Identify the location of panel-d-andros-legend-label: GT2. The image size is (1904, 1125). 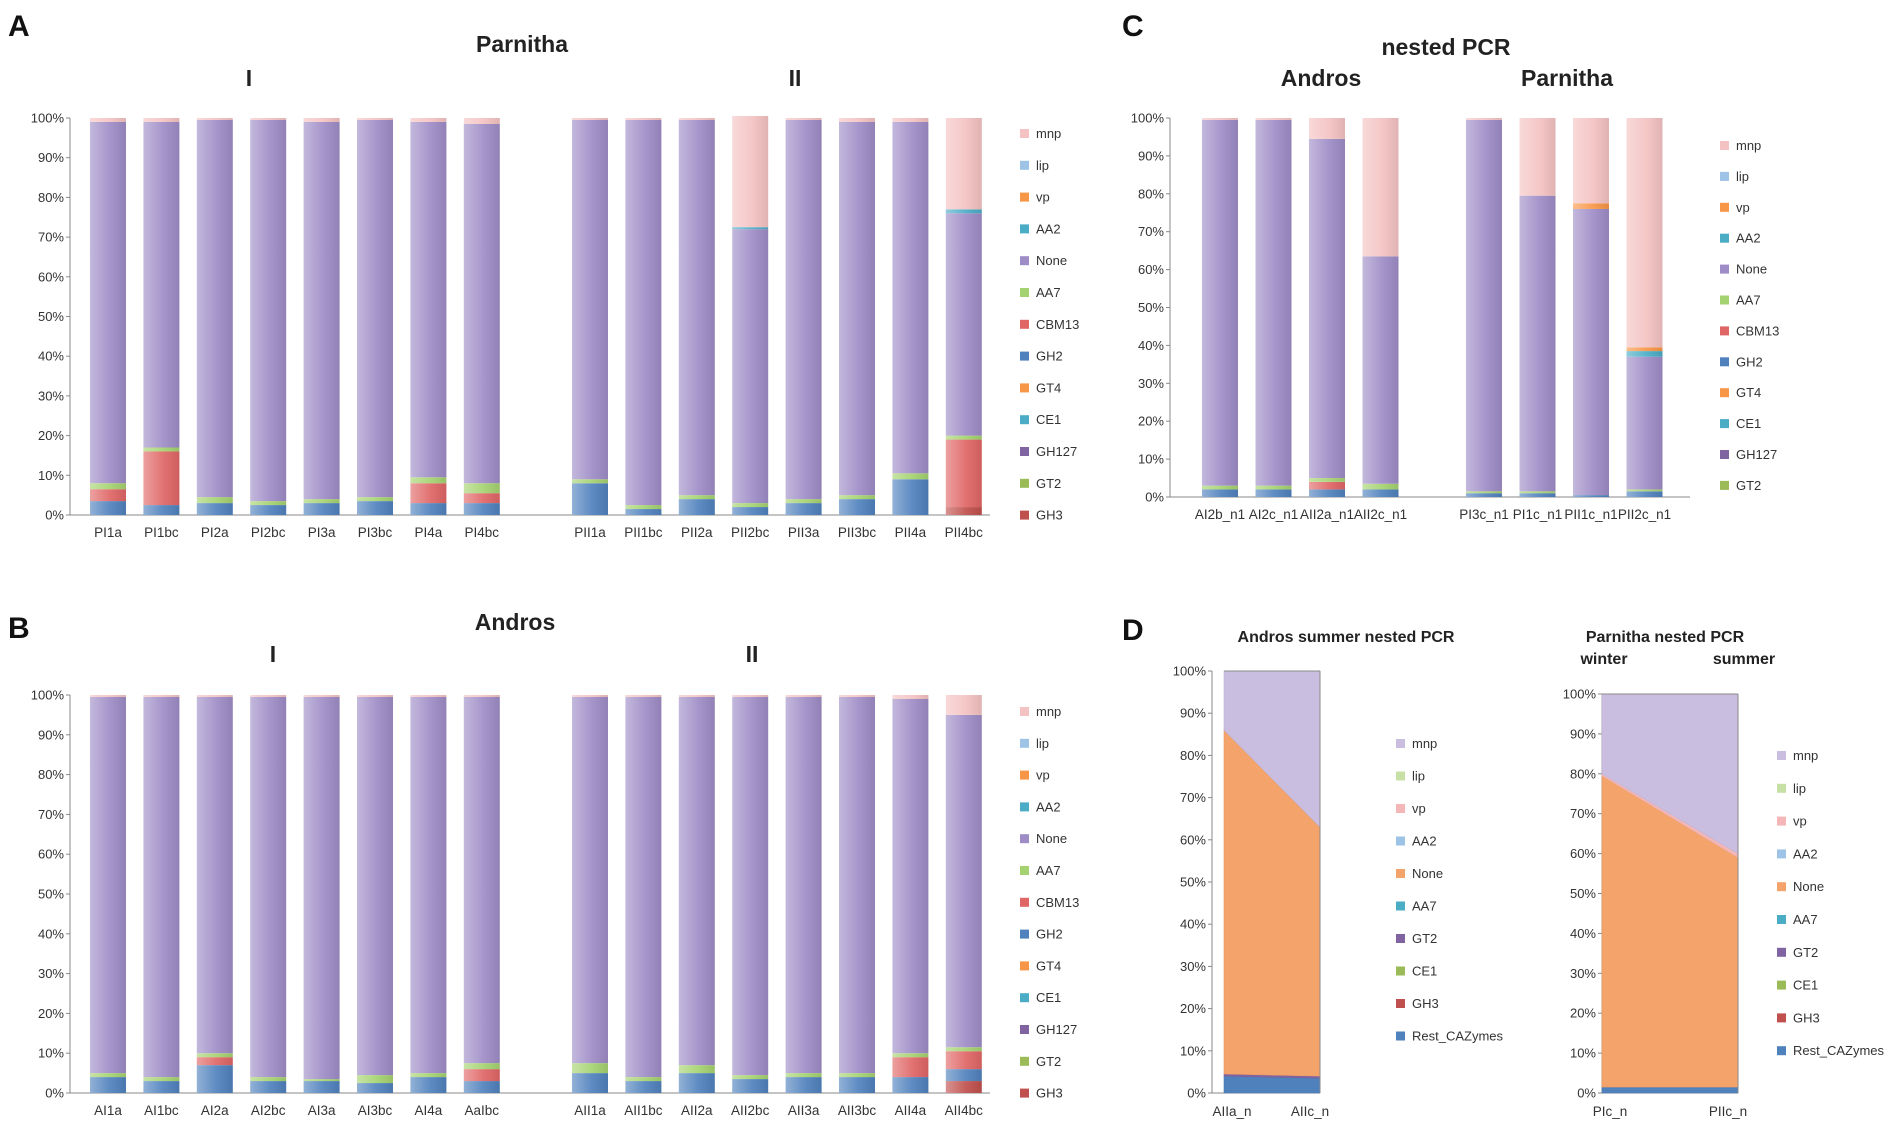
(1424, 938).